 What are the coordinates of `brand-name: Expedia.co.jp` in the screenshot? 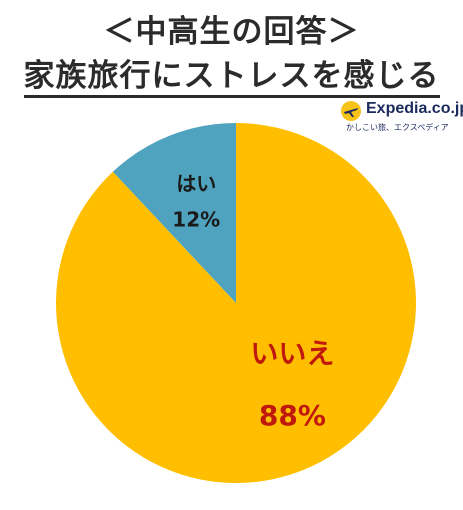 It's located at (414, 108).